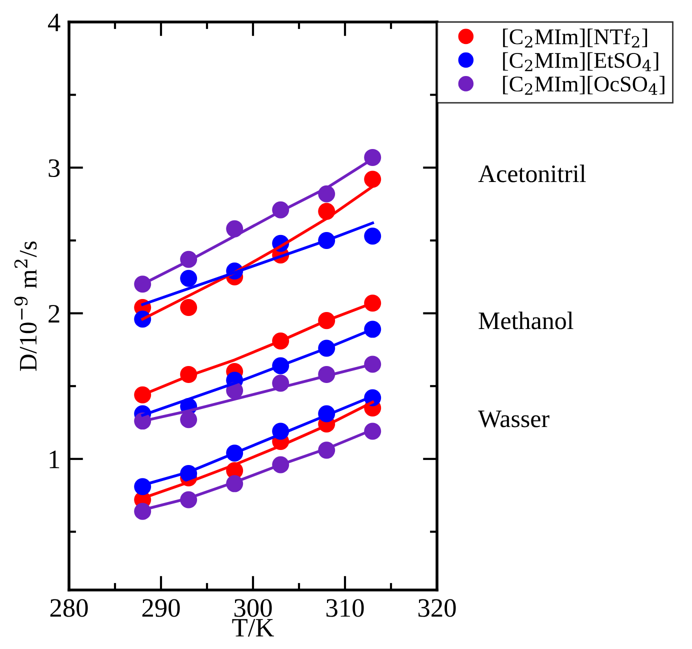  What do you see at coordinates (253, 608) in the screenshot?
I see `x-tick-label: 300` at bounding box center [253, 608].